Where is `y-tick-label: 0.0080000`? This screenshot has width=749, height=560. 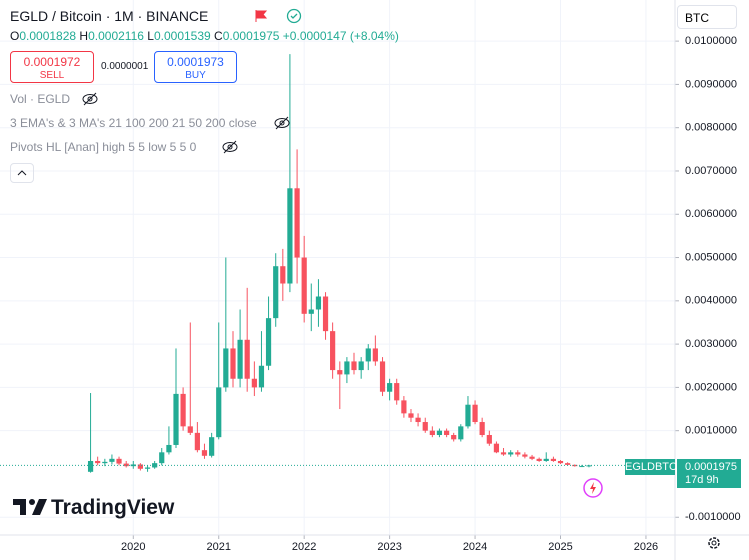
y-tick-label: 0.0080000 is located at coordinates (711, 128).